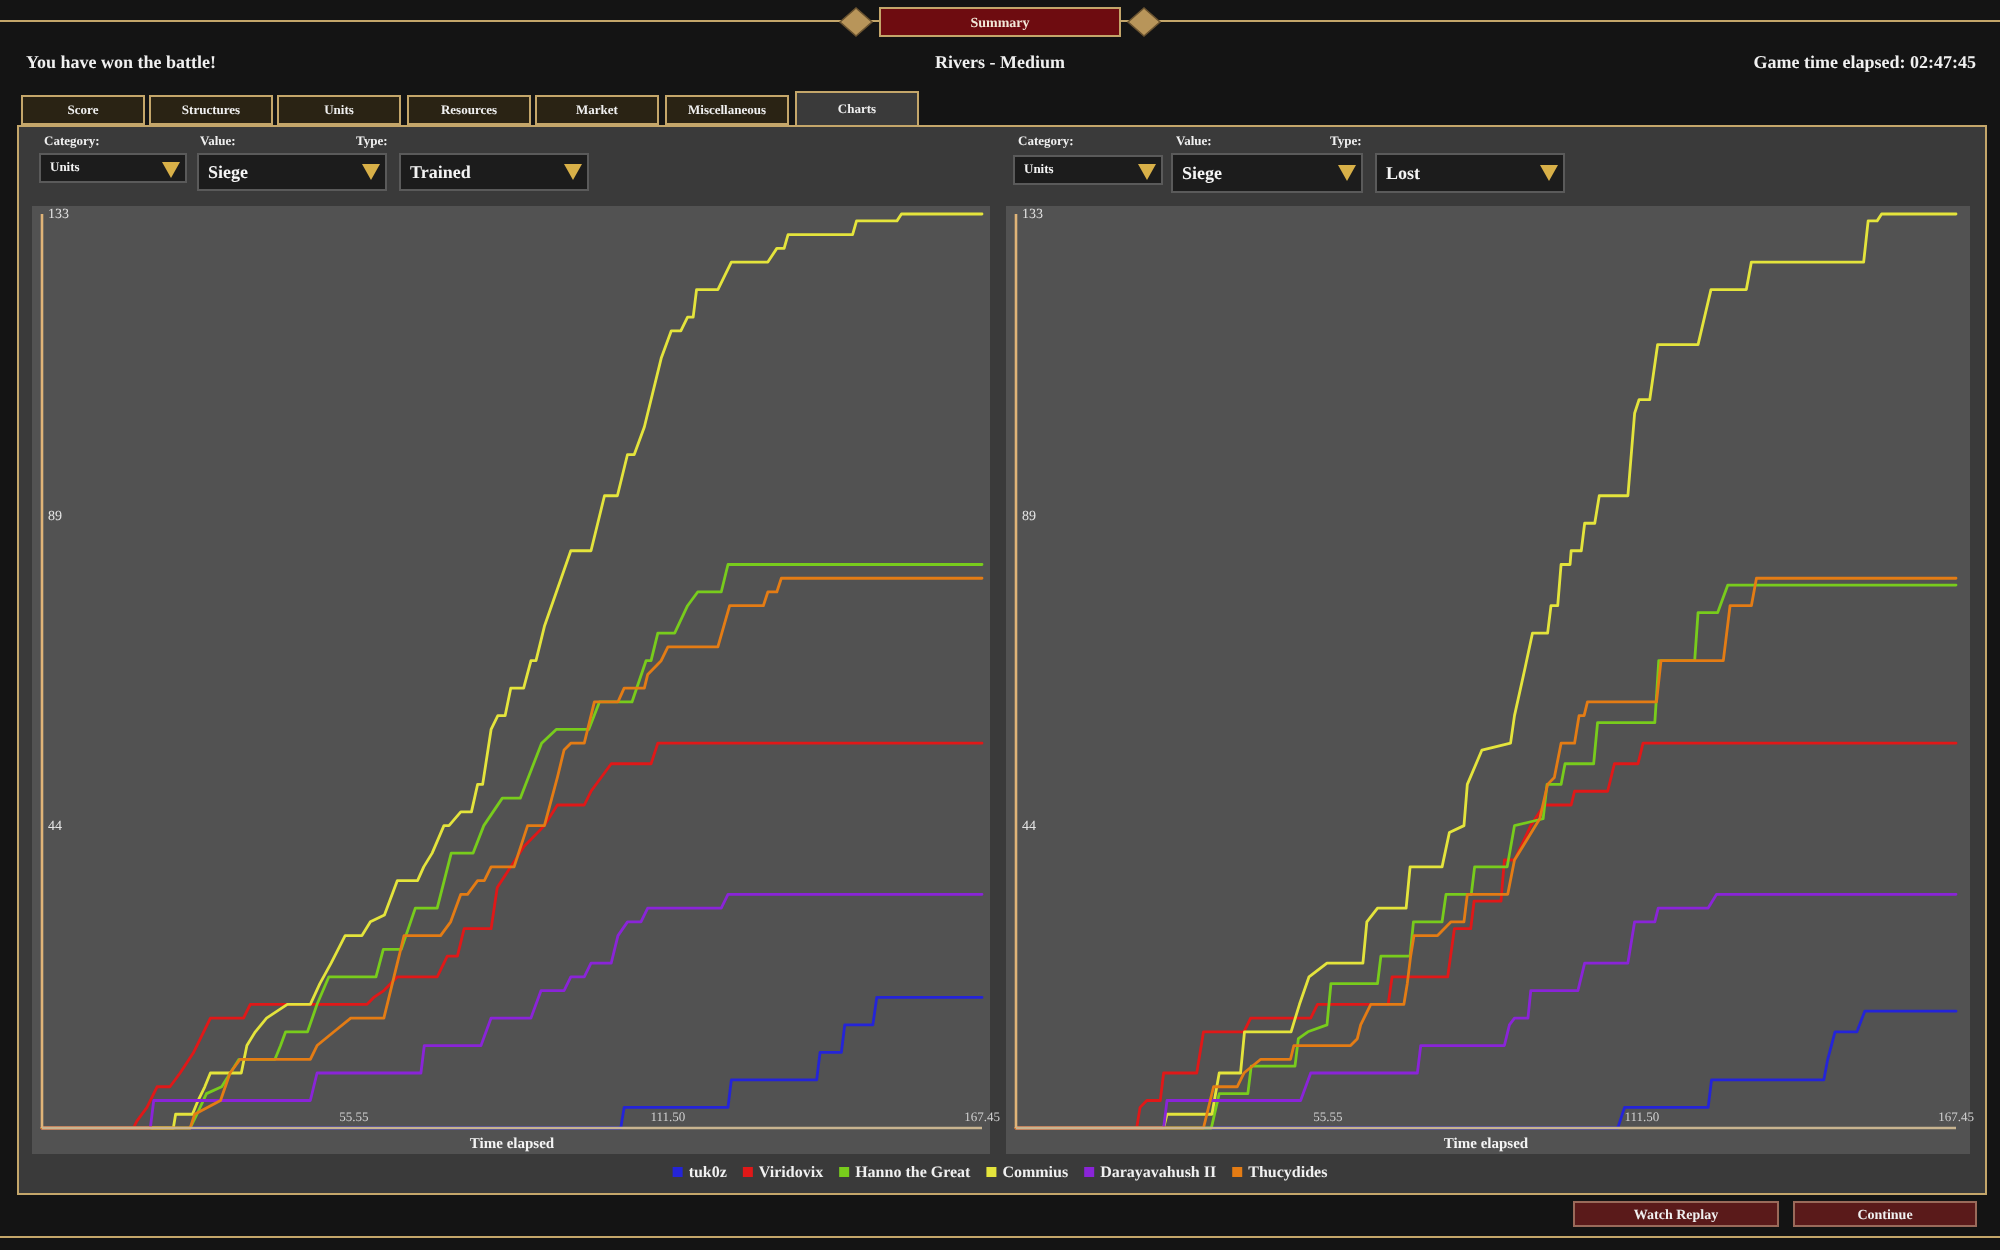 The width and height of the screenshot is (2000, 1250). Describe the element at coordinates (494, 172) in the screenshot. I see `dropdown: Trained` at that location.